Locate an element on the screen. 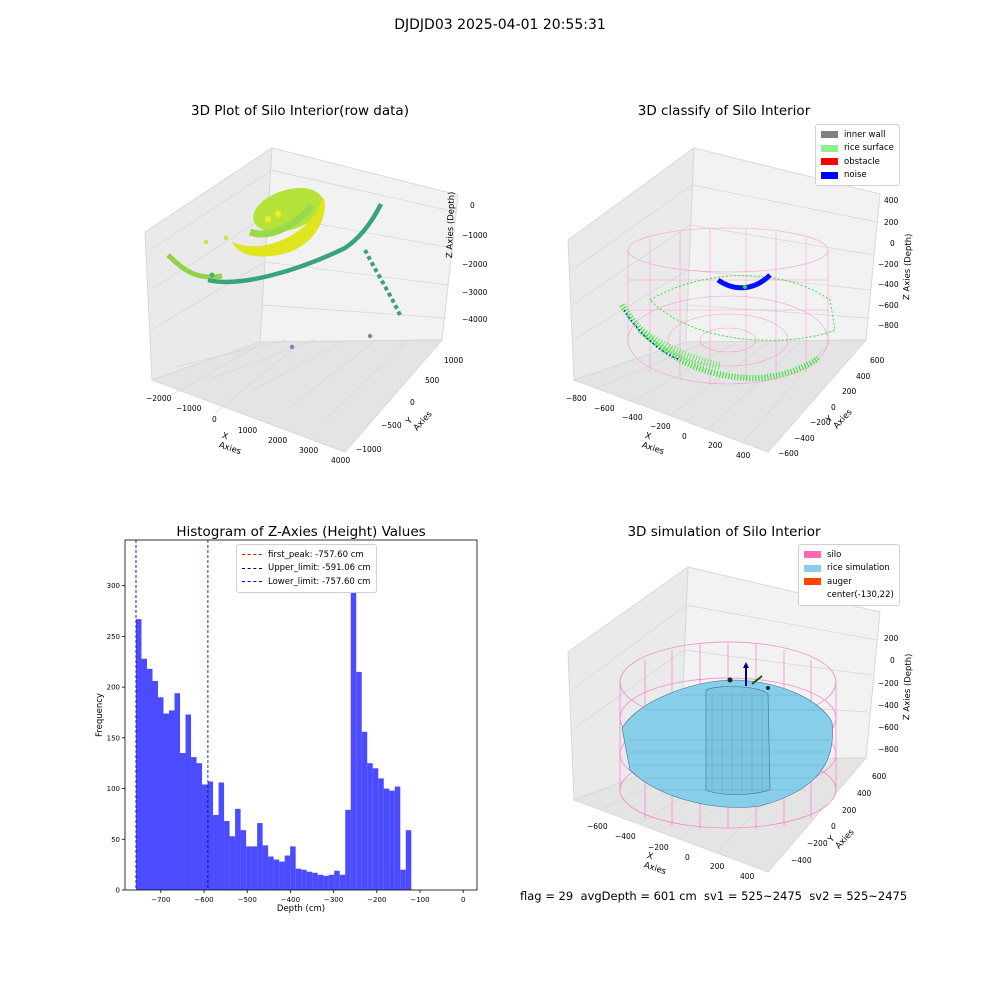 This screenshot has height=1000, width=1000. classify-z-tick: 200 is located at coordinates (891, 222).